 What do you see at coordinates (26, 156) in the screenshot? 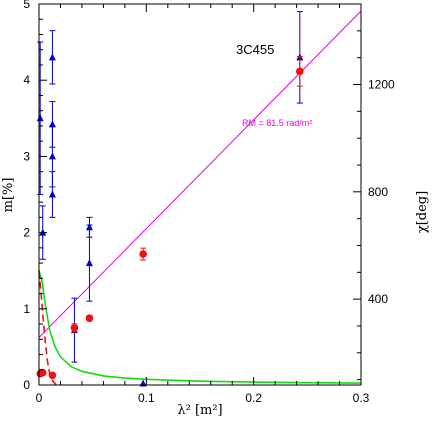
I see `y-left-tick-label: 3` at bounding box center [26, 156].